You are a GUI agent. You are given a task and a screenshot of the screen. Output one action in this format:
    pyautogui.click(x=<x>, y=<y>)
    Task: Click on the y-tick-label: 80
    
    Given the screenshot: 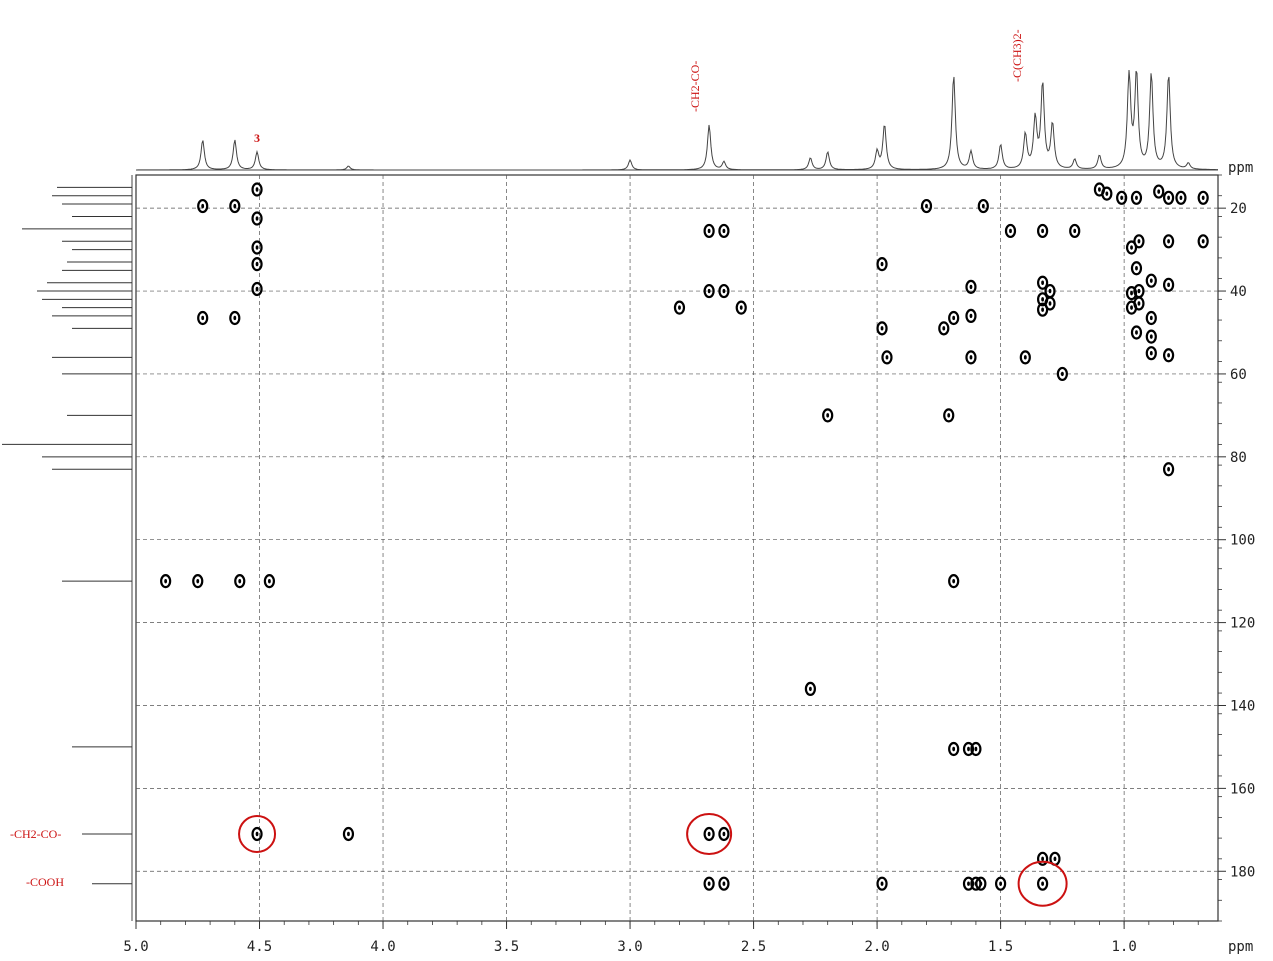 What is the action you would take?
    pyautogui.click(x=1238, y=458)
    